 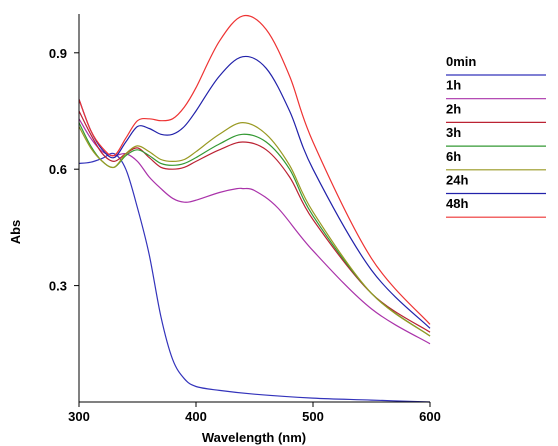 What do you see at coordinates (58, 286) in the screenshot?
I see `y-tick-label: 0.3` at bounding box center [58, 286].